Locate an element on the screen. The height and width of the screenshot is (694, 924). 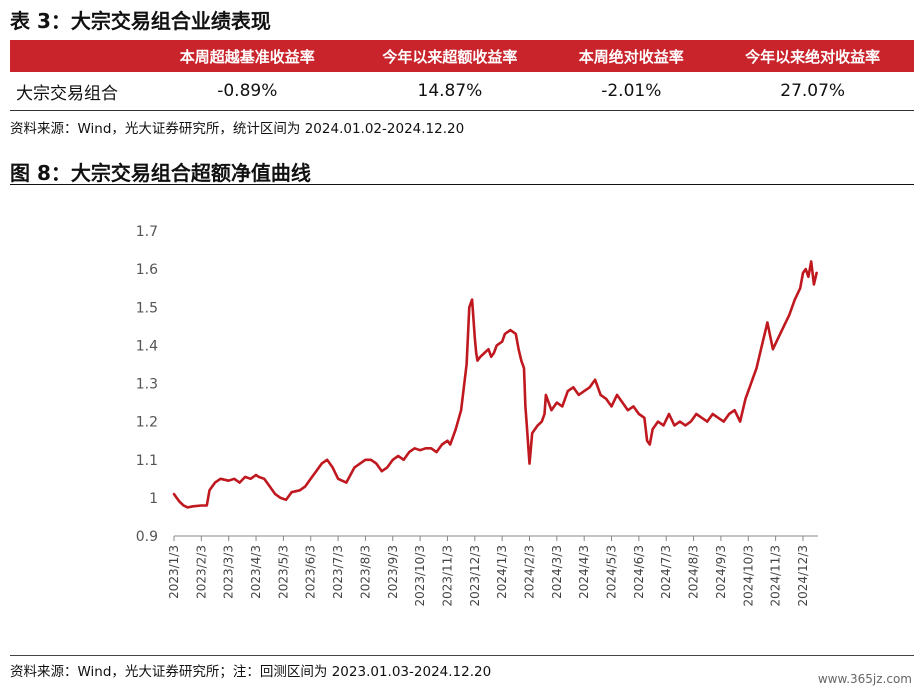
value-ytd-absolute: 27.07% is located at coordinates (812, 91).